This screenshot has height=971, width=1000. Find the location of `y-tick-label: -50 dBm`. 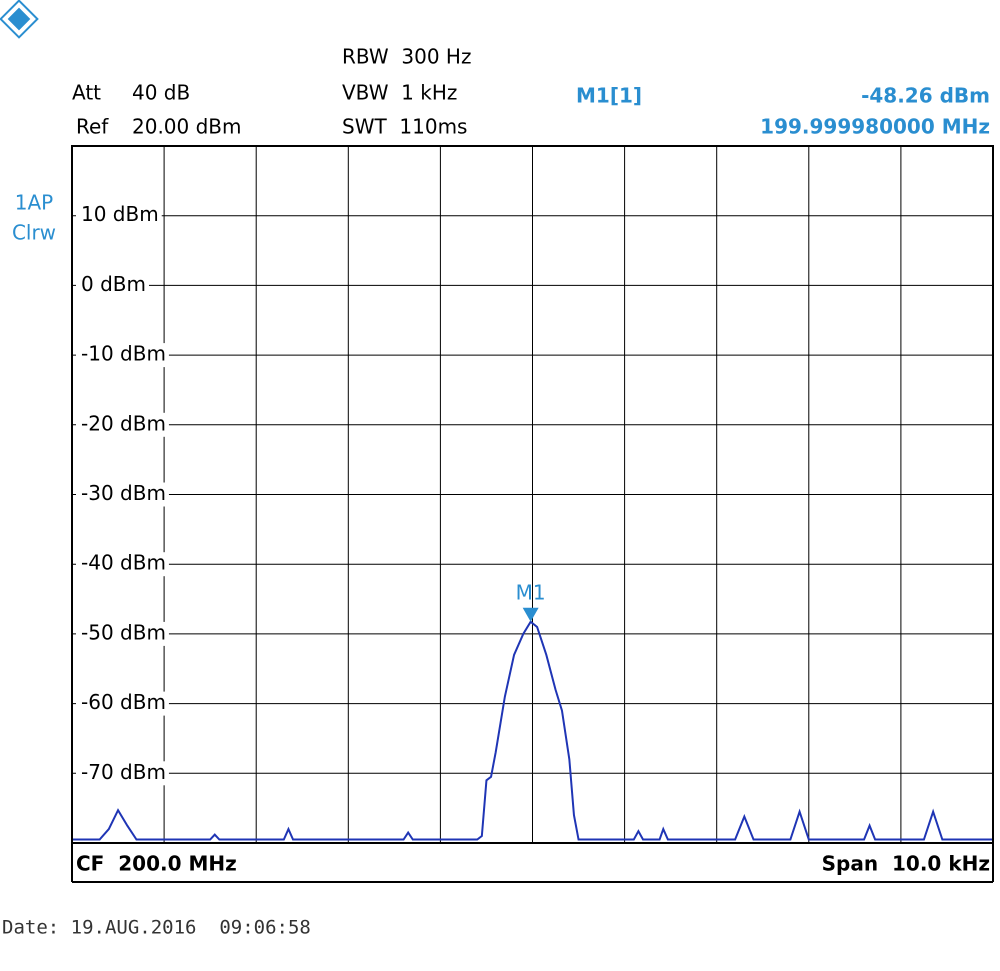

y-tick-label: -50 dBm is located at coordinates (123, 632).